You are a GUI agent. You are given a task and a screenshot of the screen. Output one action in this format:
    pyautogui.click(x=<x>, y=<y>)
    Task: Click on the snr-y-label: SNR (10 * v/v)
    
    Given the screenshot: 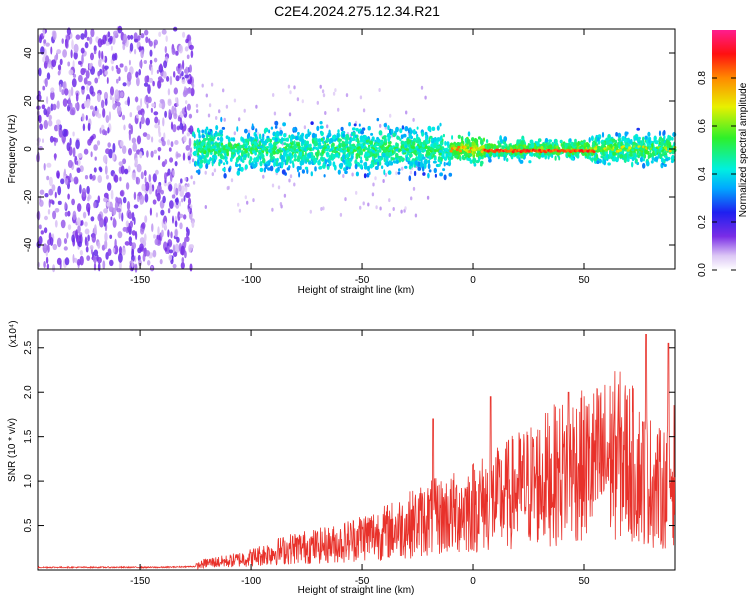 What is the action you would take?
    pyautogui.click(x=12, y=450)
    